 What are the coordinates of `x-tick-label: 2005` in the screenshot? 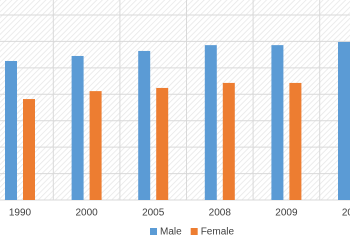 It's located at (153, 213).